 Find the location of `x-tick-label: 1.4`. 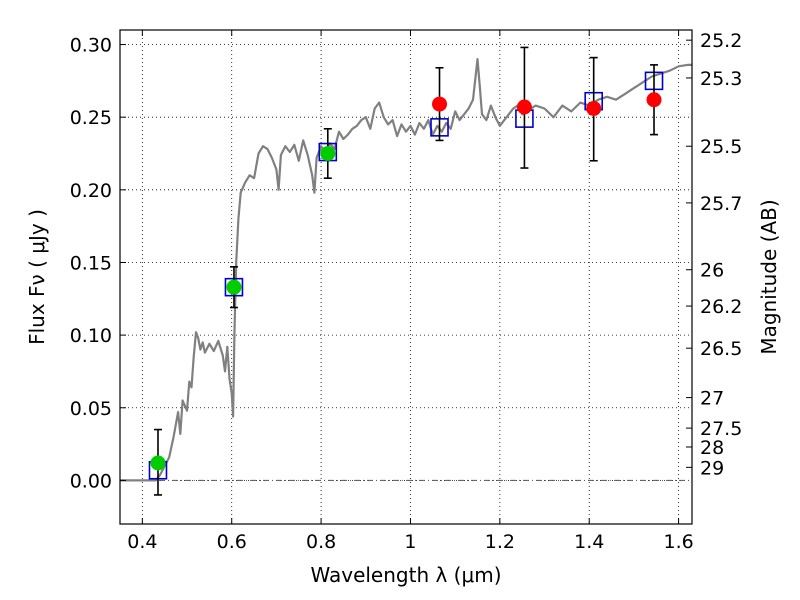

x-tick-label: 1.4 is located at coordinates (589, 542).